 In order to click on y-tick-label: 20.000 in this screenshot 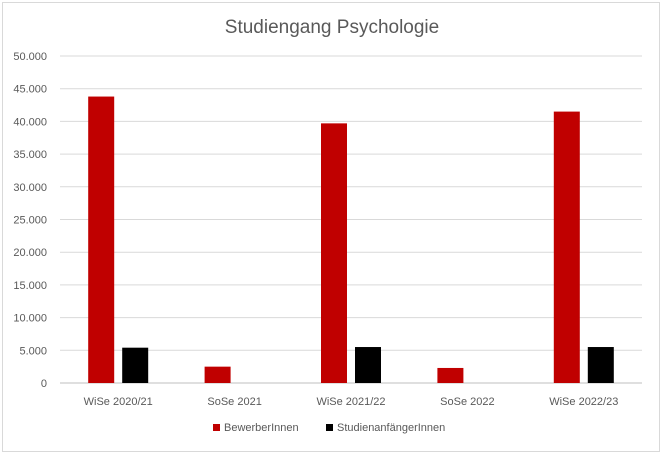, I will do `click(30, 253)`.